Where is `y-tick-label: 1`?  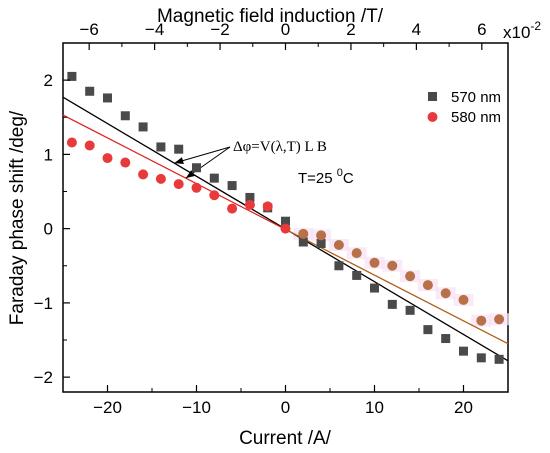
y-tick-label: 1 is located at coordinates (48, 154).